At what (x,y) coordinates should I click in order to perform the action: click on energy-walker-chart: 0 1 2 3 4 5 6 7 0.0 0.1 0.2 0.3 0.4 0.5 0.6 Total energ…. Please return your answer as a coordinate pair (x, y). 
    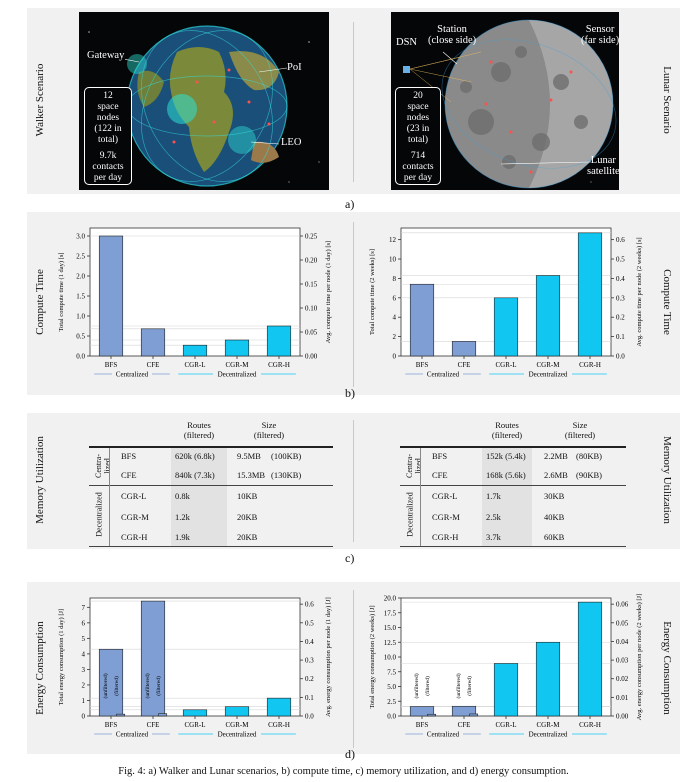
    Looking at the image, I should click on (195, 667).